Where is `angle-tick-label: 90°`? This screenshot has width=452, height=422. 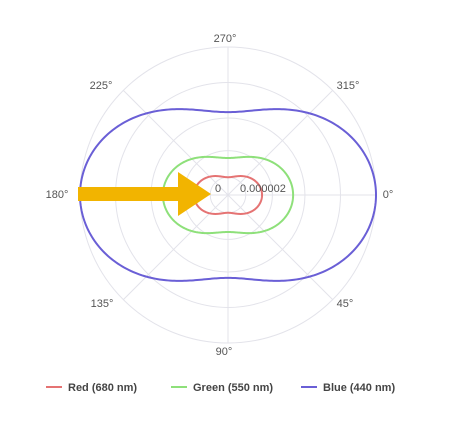 angle-tick-label: 90° is located at coordinates (224, 352).